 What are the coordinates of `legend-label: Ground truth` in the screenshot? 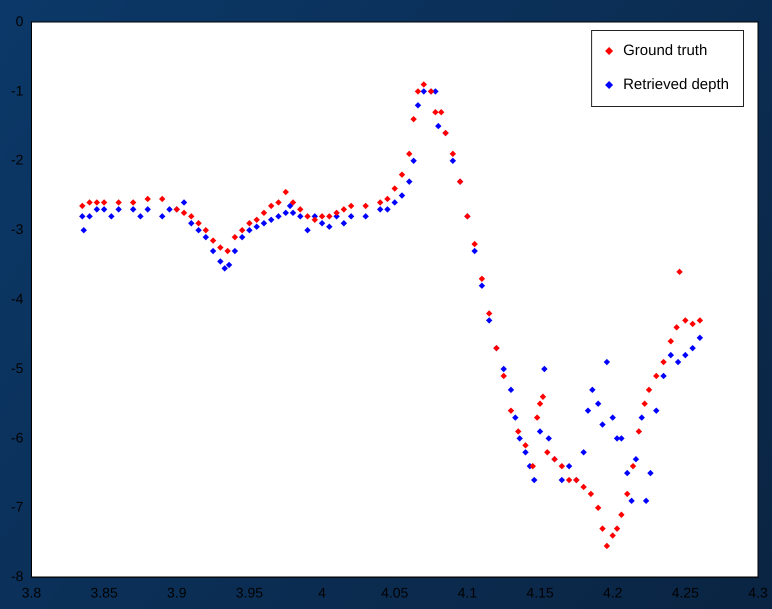 It's located at (665, 51).